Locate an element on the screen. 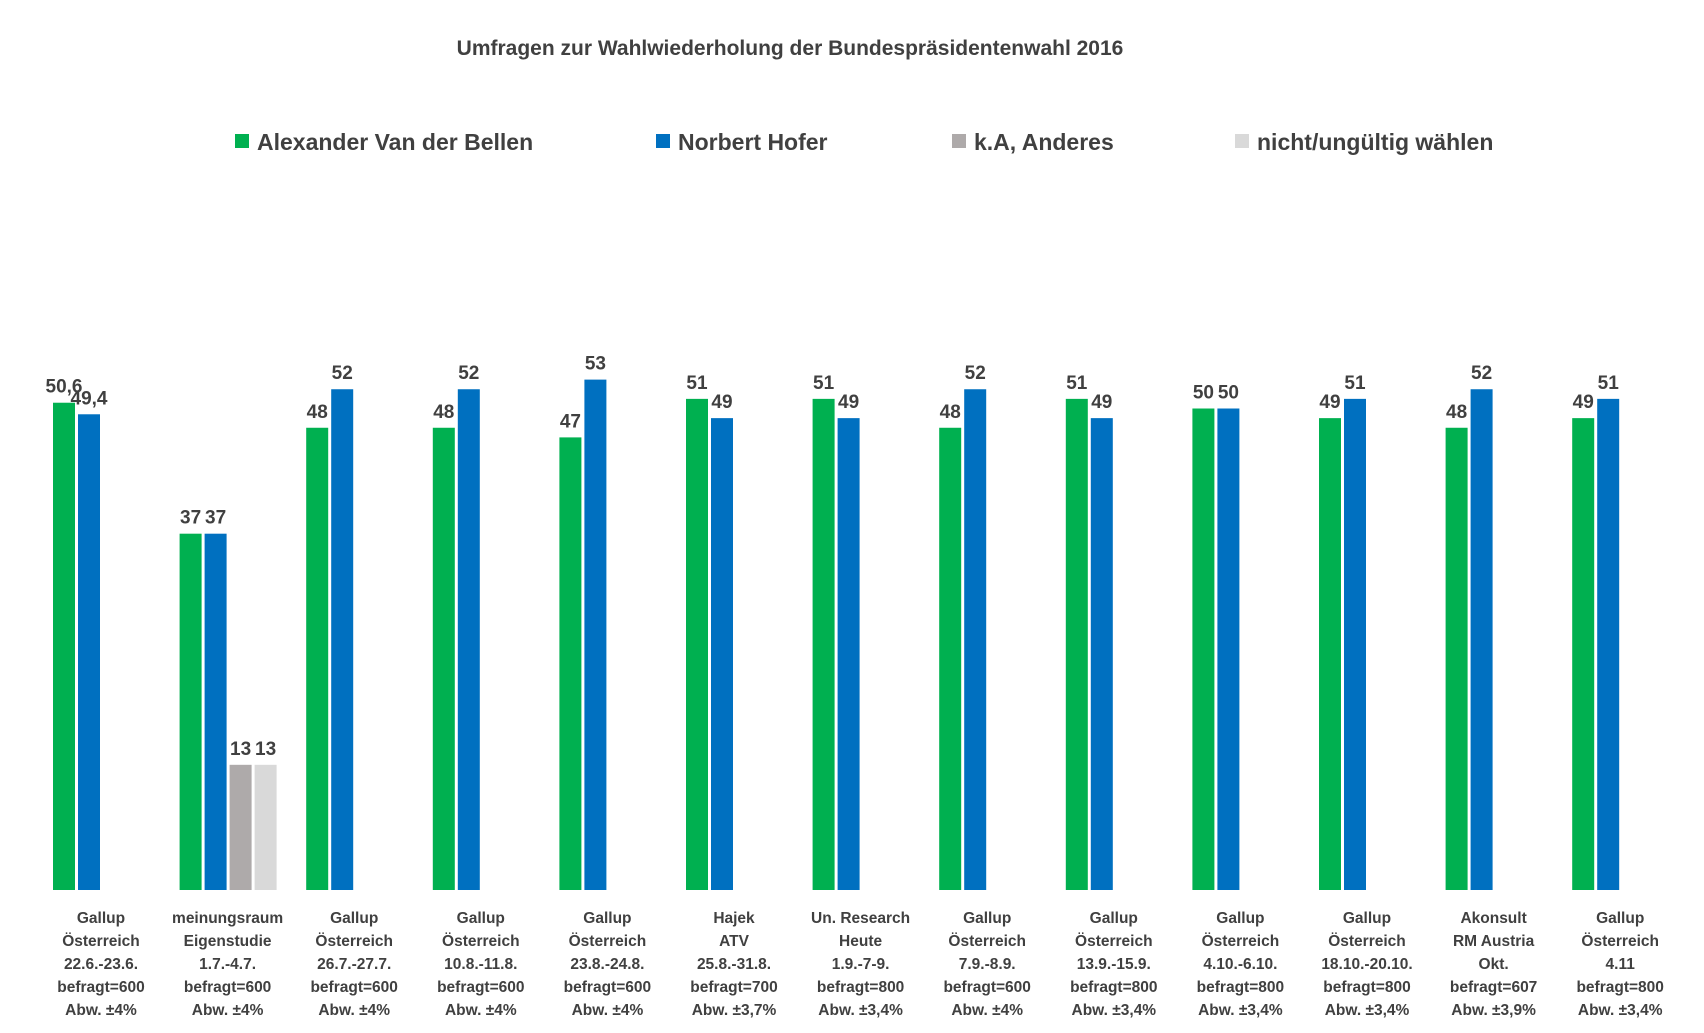  value-label-10-0: 49 is located at coordinates (1329, 402).